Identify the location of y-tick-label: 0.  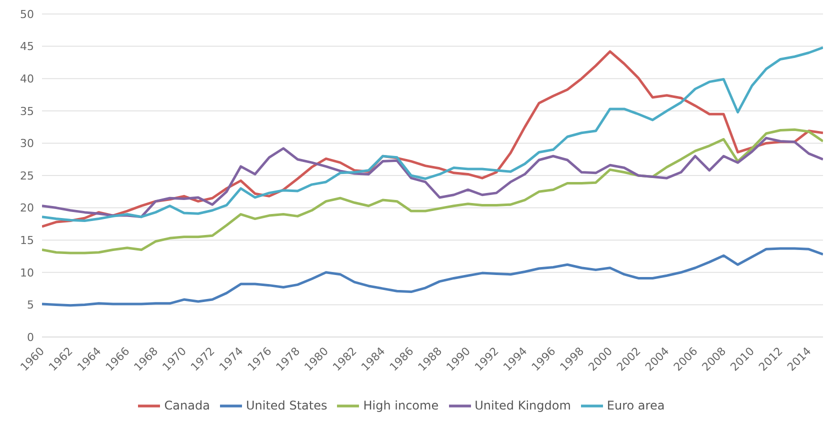
(30, 337).